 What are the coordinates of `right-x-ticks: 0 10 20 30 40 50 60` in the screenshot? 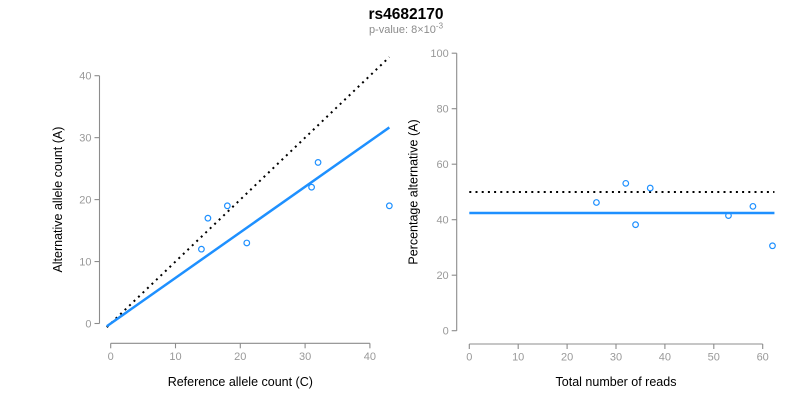 It's located at (617, 354).